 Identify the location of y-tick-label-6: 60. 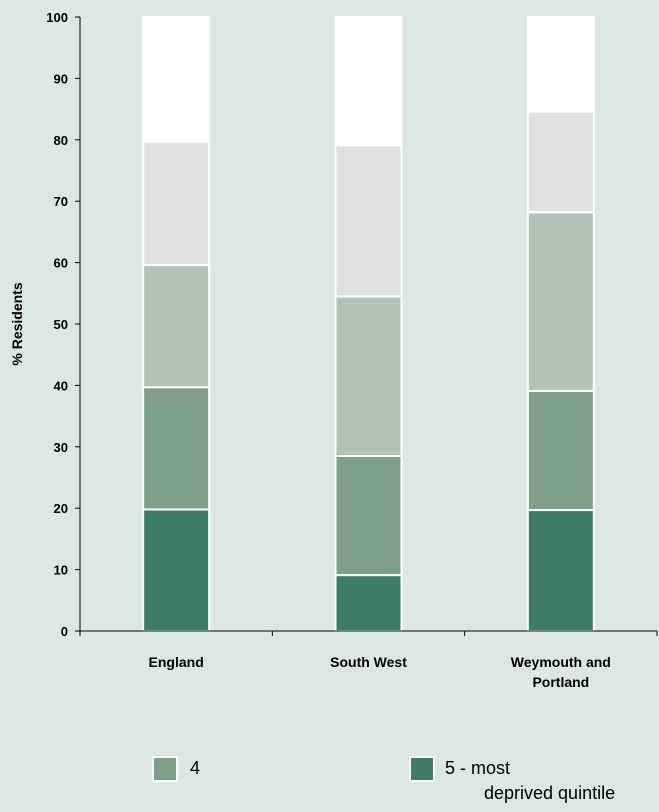
(61, 263).